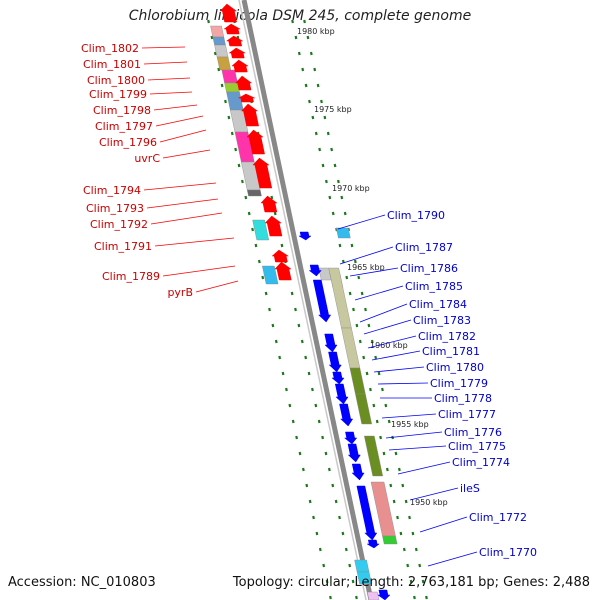 The height and width of the screenshot is (600, 600). Describe the element at coordinates (467, 414) in the screenshot. I see `right-gene-label: Clim_1777` at that location.